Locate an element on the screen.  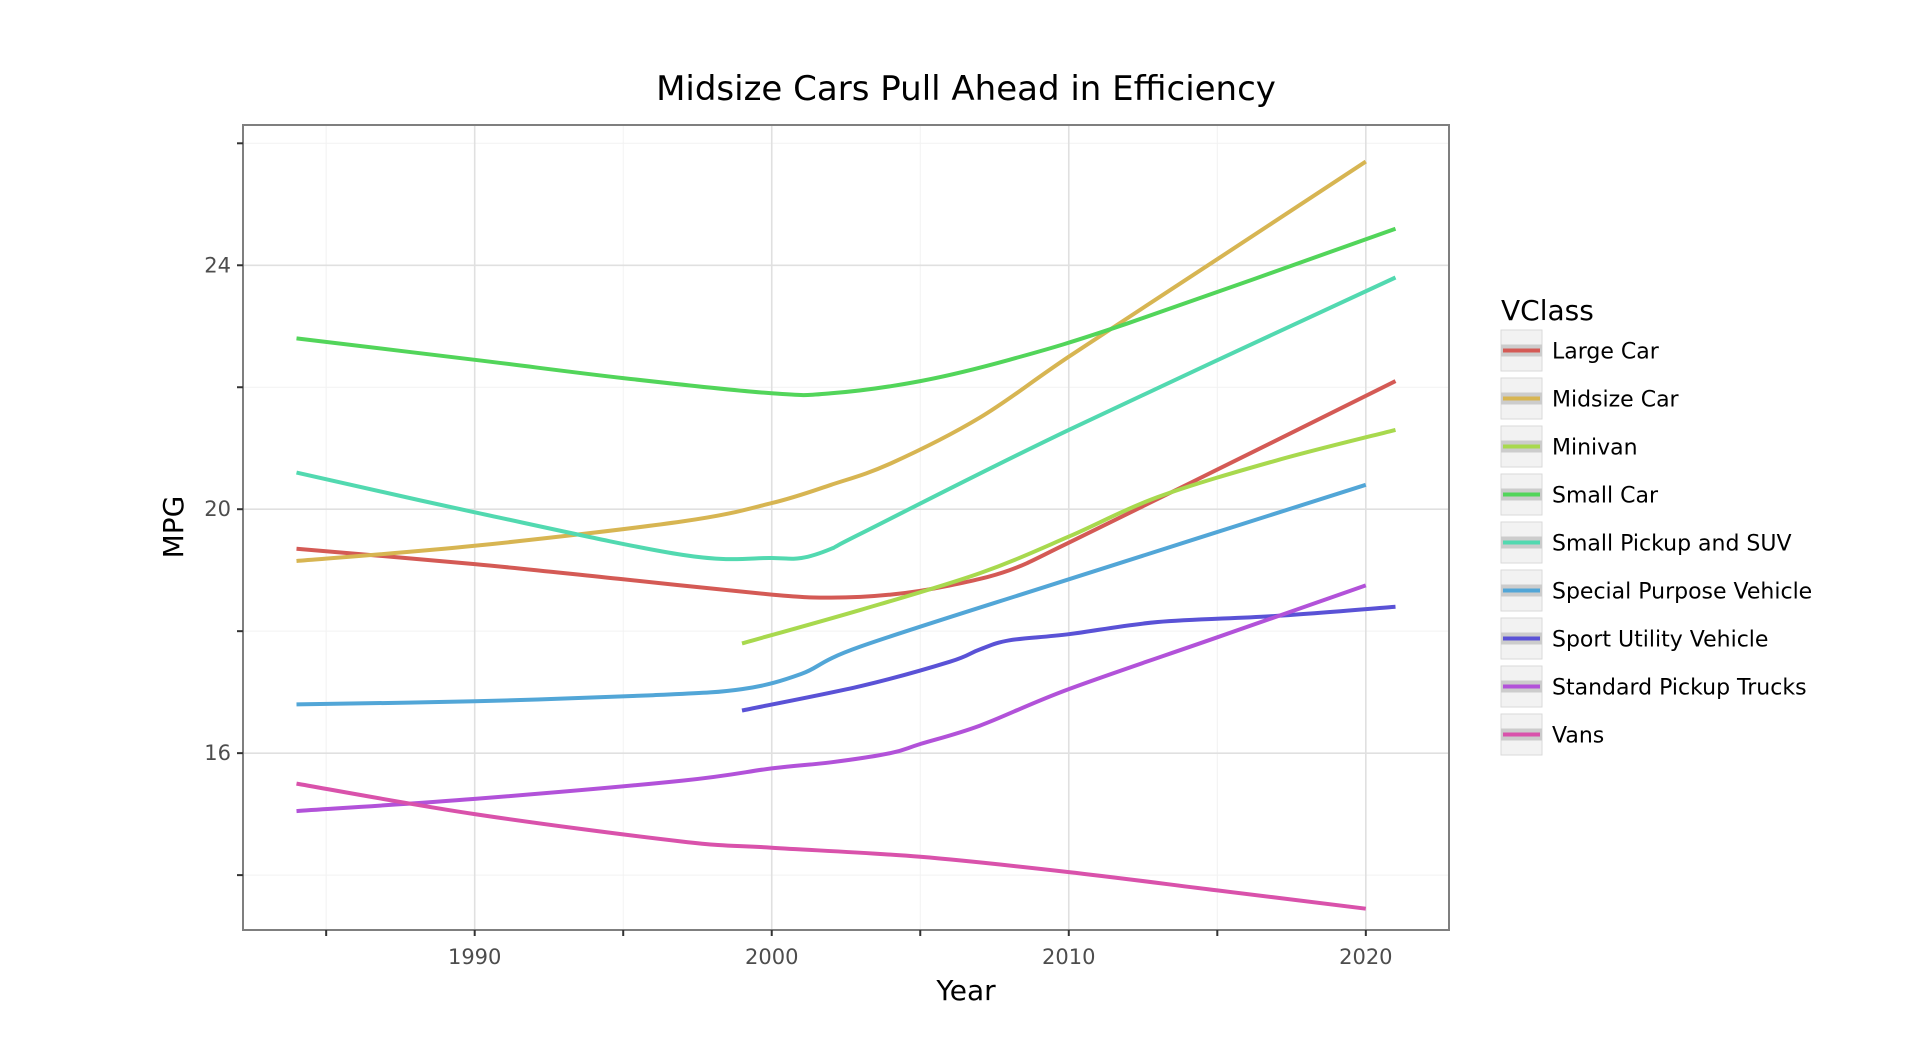
x-tick-label: 2010 is located at coordinates (1068, 957).